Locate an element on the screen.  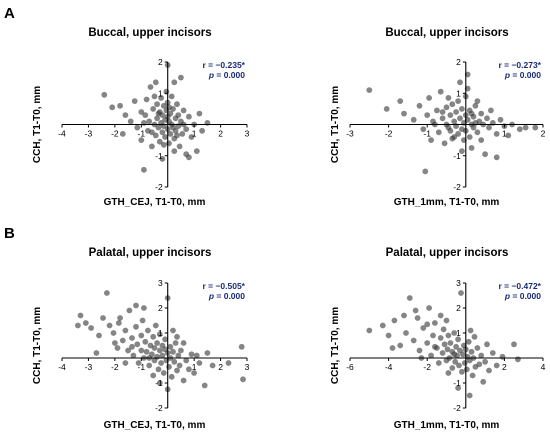
x-axis-label: GTH_CEJ, T1-T0, mm is located at coordinates (155, 425).